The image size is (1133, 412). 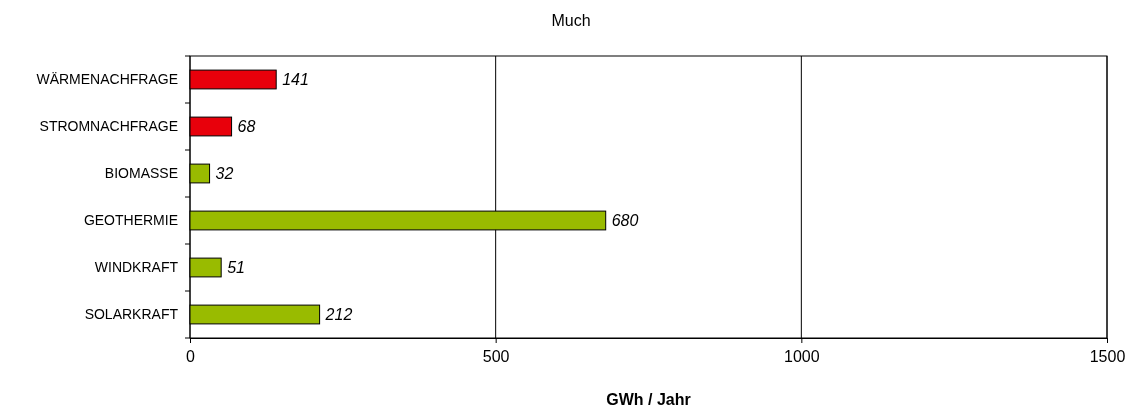 I want to click on y-tick-label: GEOTHERMIE, so click(x=130, y=219).